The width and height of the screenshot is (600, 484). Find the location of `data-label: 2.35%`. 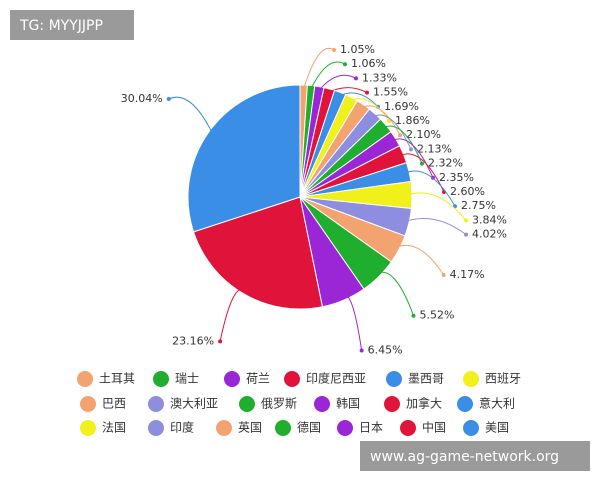

data-label: 2.35% is located at coordinates (456, 177).